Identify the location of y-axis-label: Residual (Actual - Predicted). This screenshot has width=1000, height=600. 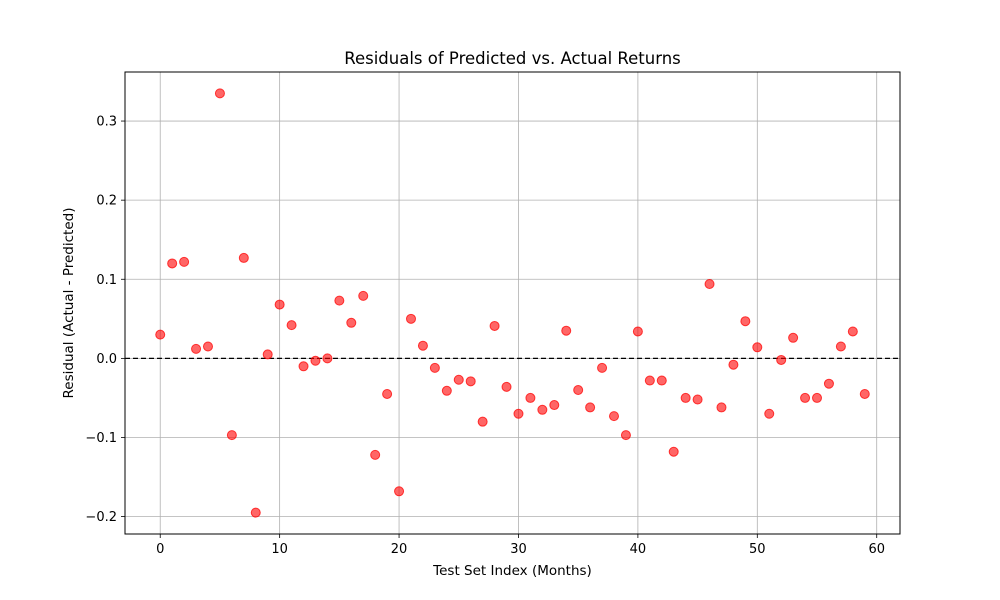
(69, 303).